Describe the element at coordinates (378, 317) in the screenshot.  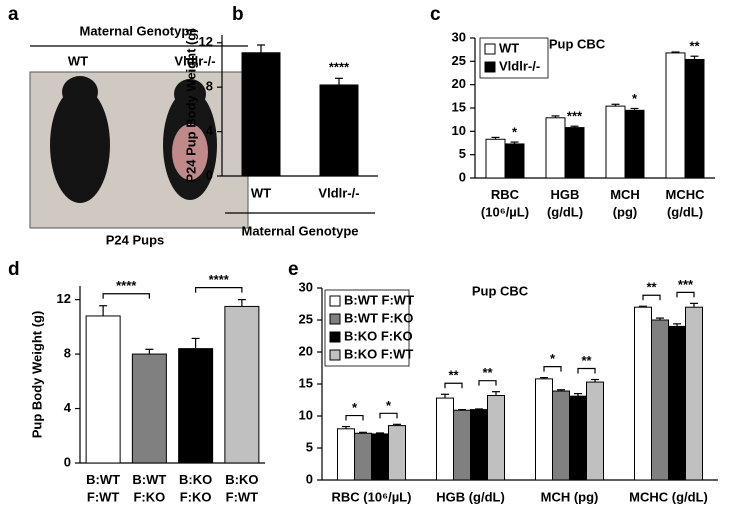
I see `legend-label: B:WT F:KO` at that location.